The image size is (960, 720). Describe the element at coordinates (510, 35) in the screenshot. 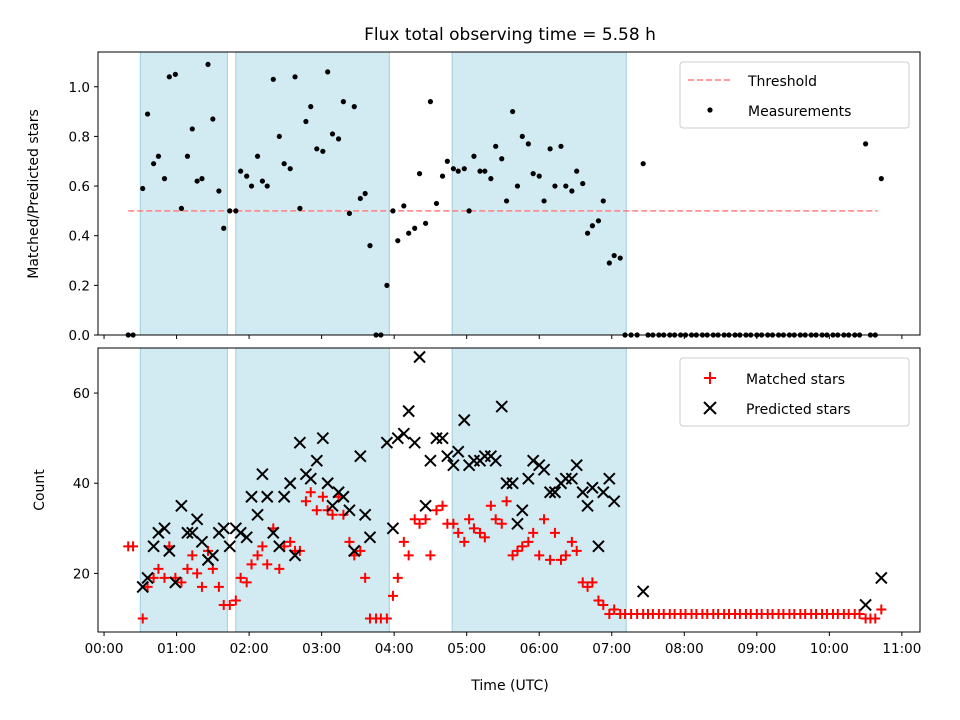

I see `chart-title: Flux total observing time = 5.58 h` at that location.